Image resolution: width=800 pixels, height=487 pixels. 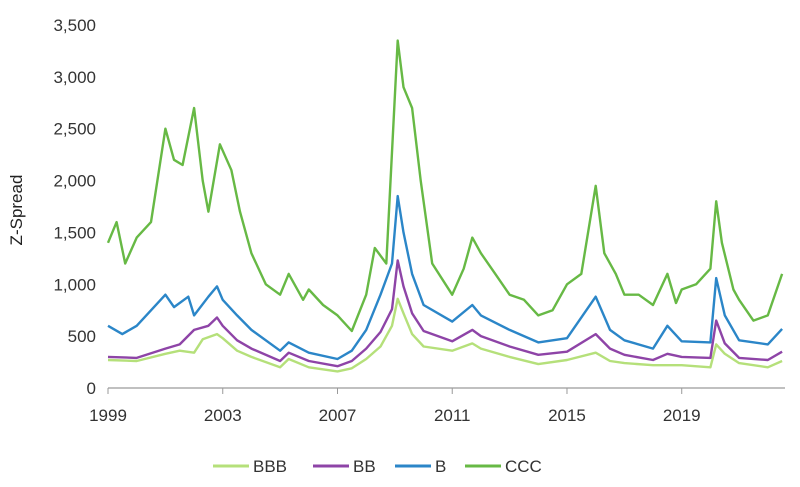 I want to click on x-tick-label: 2015, so click(x=567, y=415).